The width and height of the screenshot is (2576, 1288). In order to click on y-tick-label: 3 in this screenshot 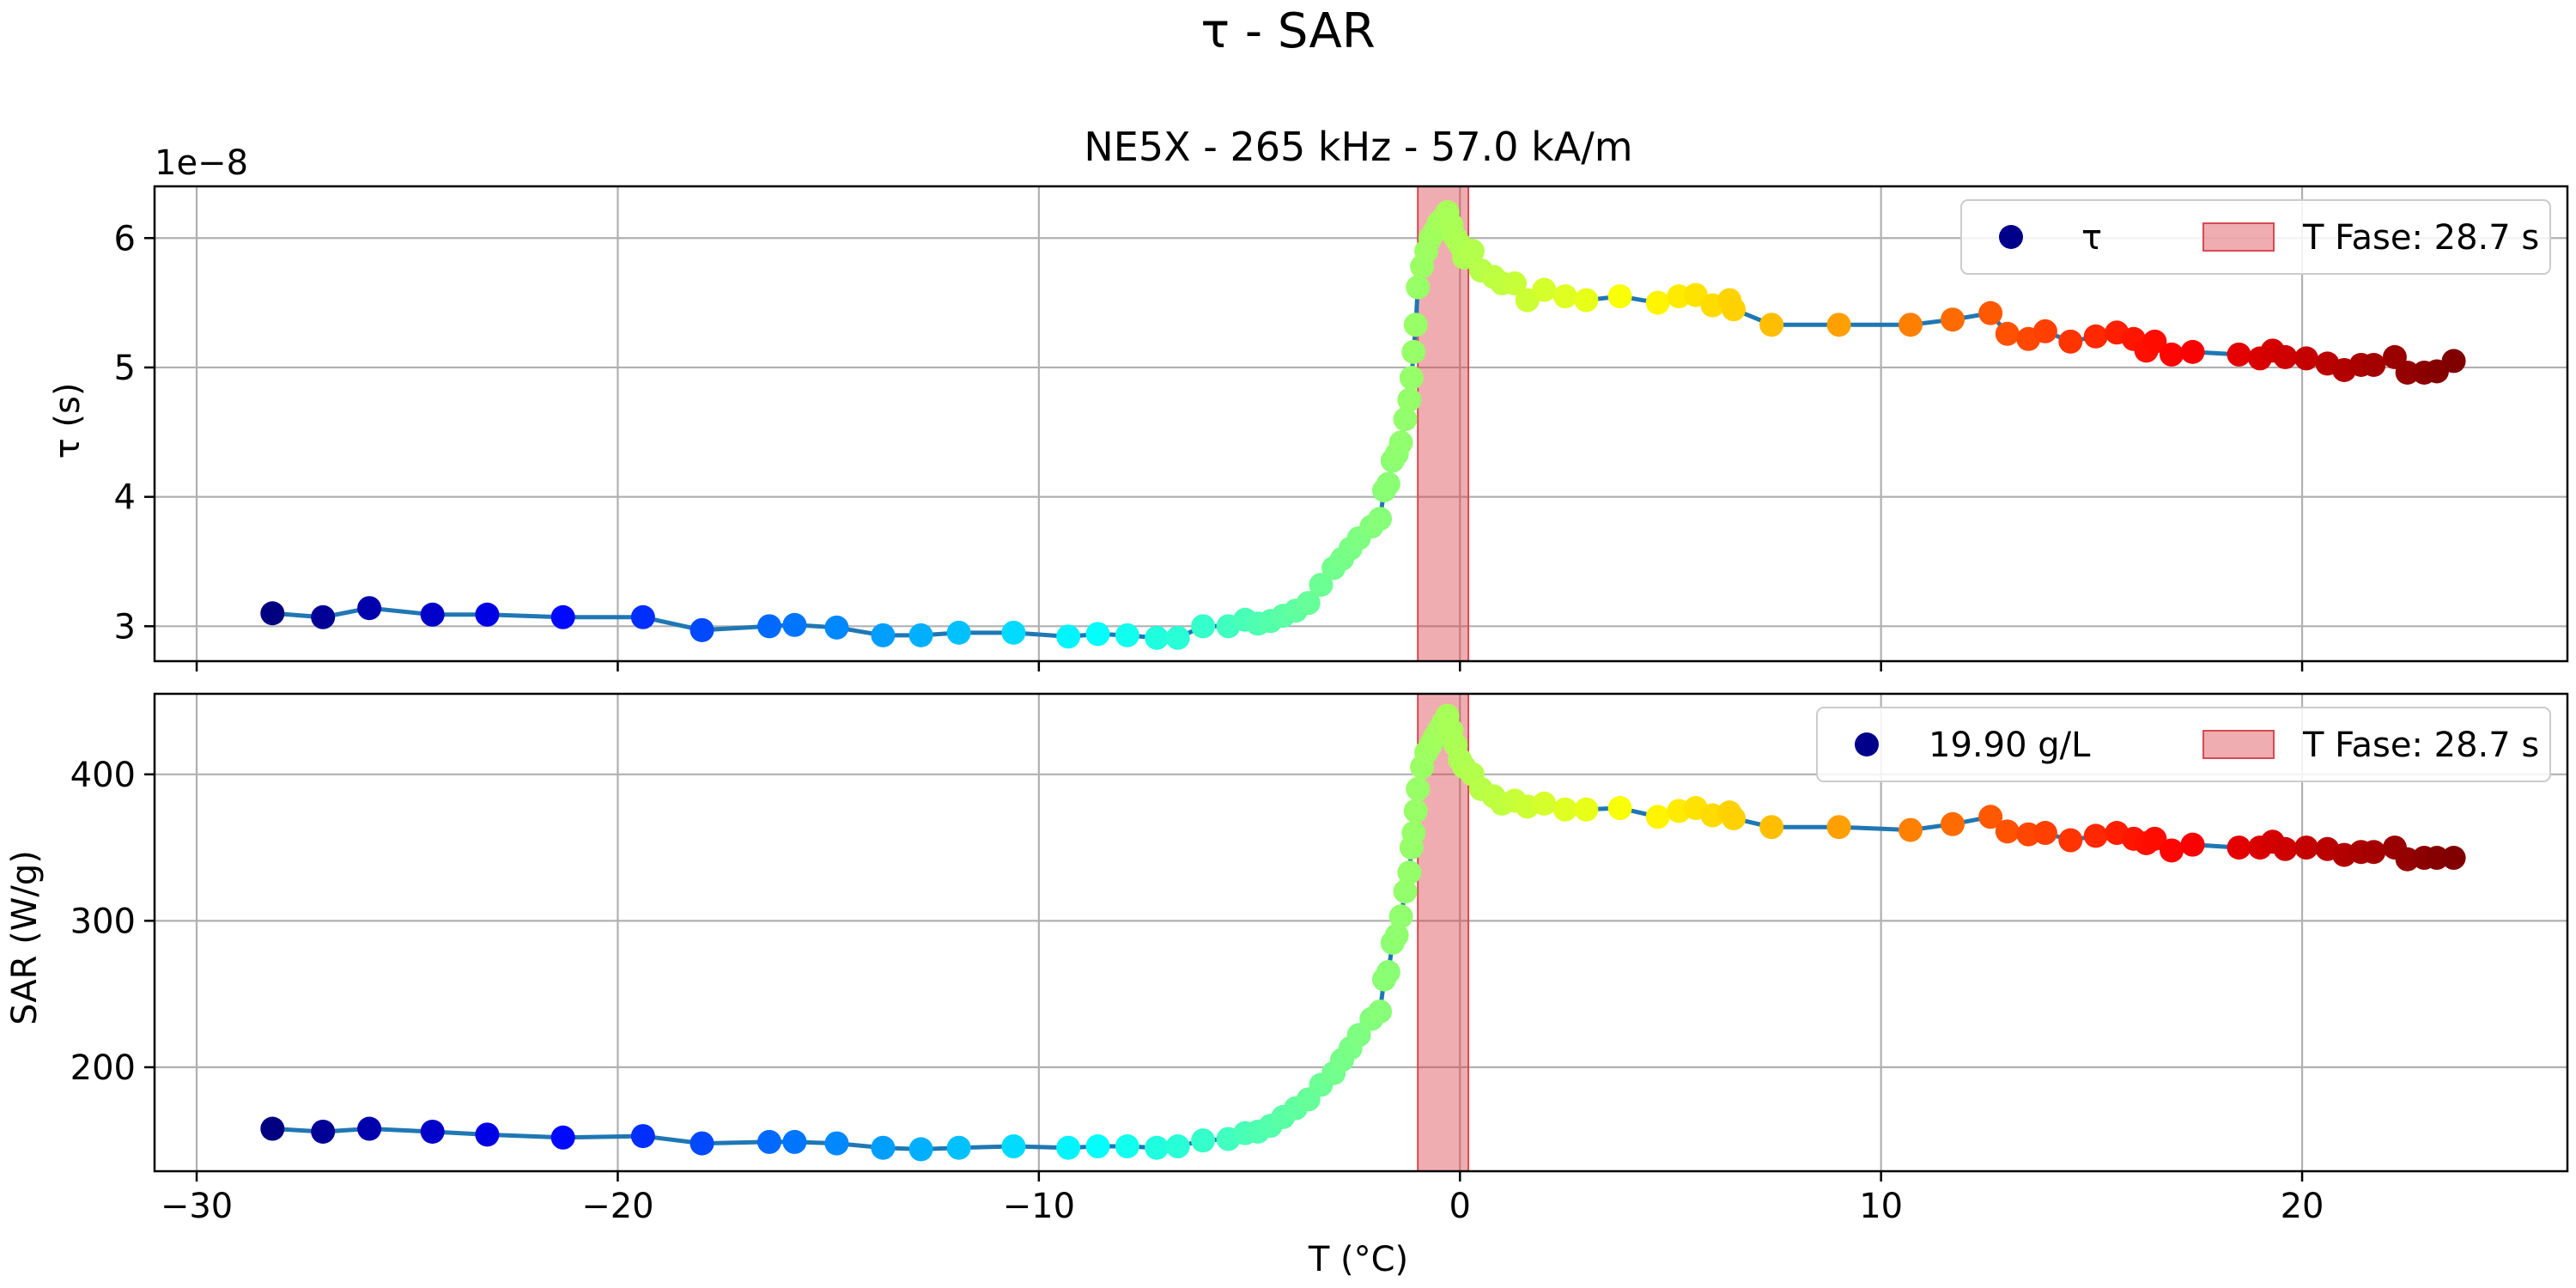, I will do `click(125, 627)`.